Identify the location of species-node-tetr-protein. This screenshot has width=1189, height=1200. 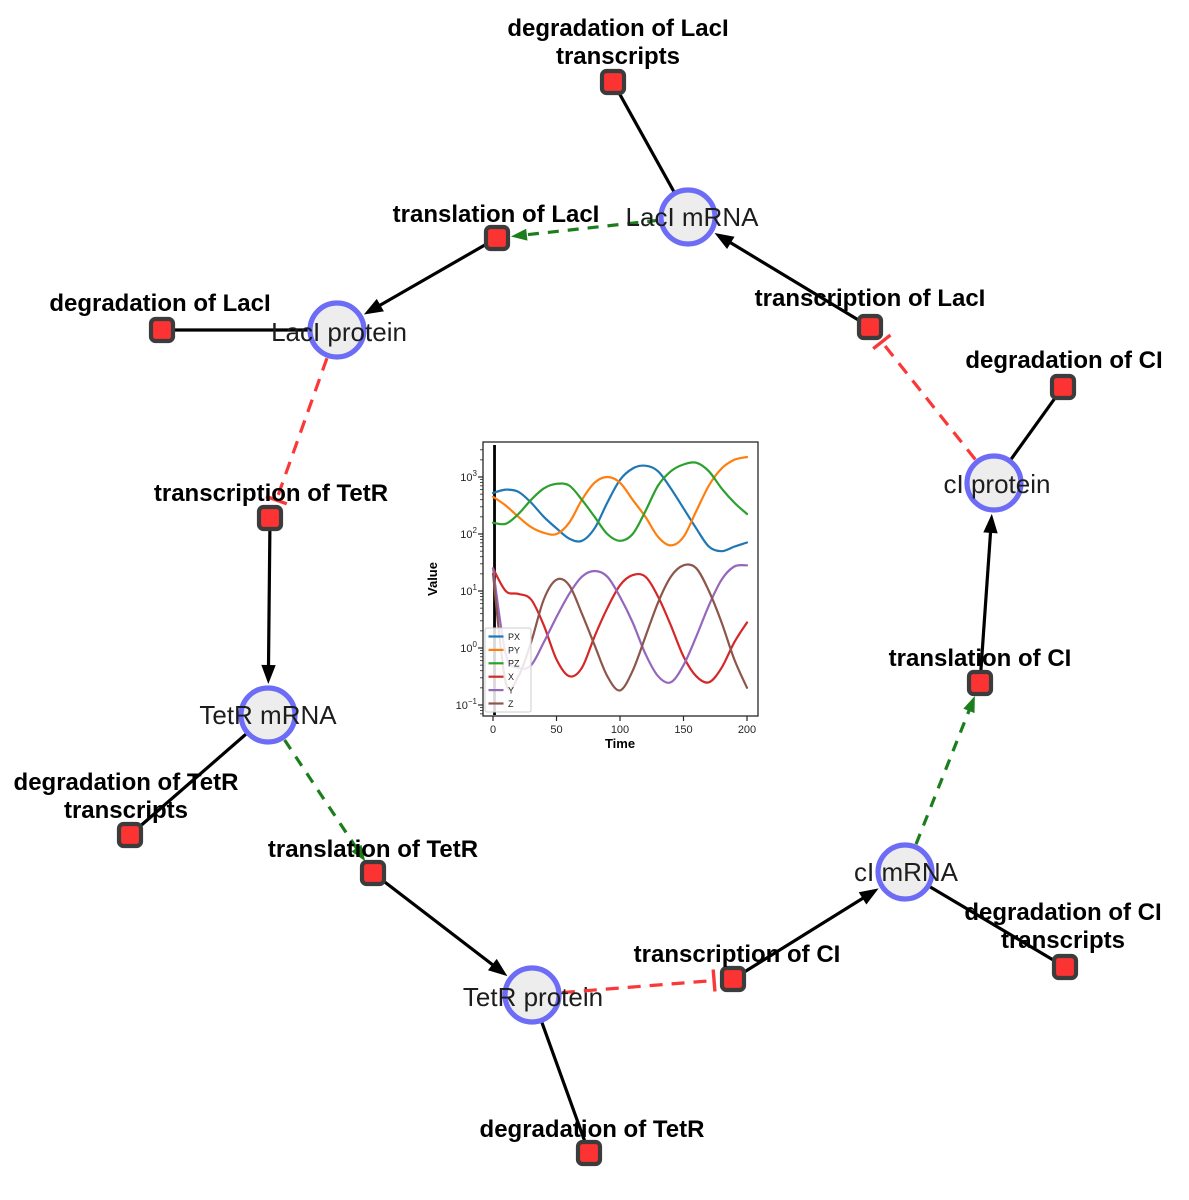
(532, 995).